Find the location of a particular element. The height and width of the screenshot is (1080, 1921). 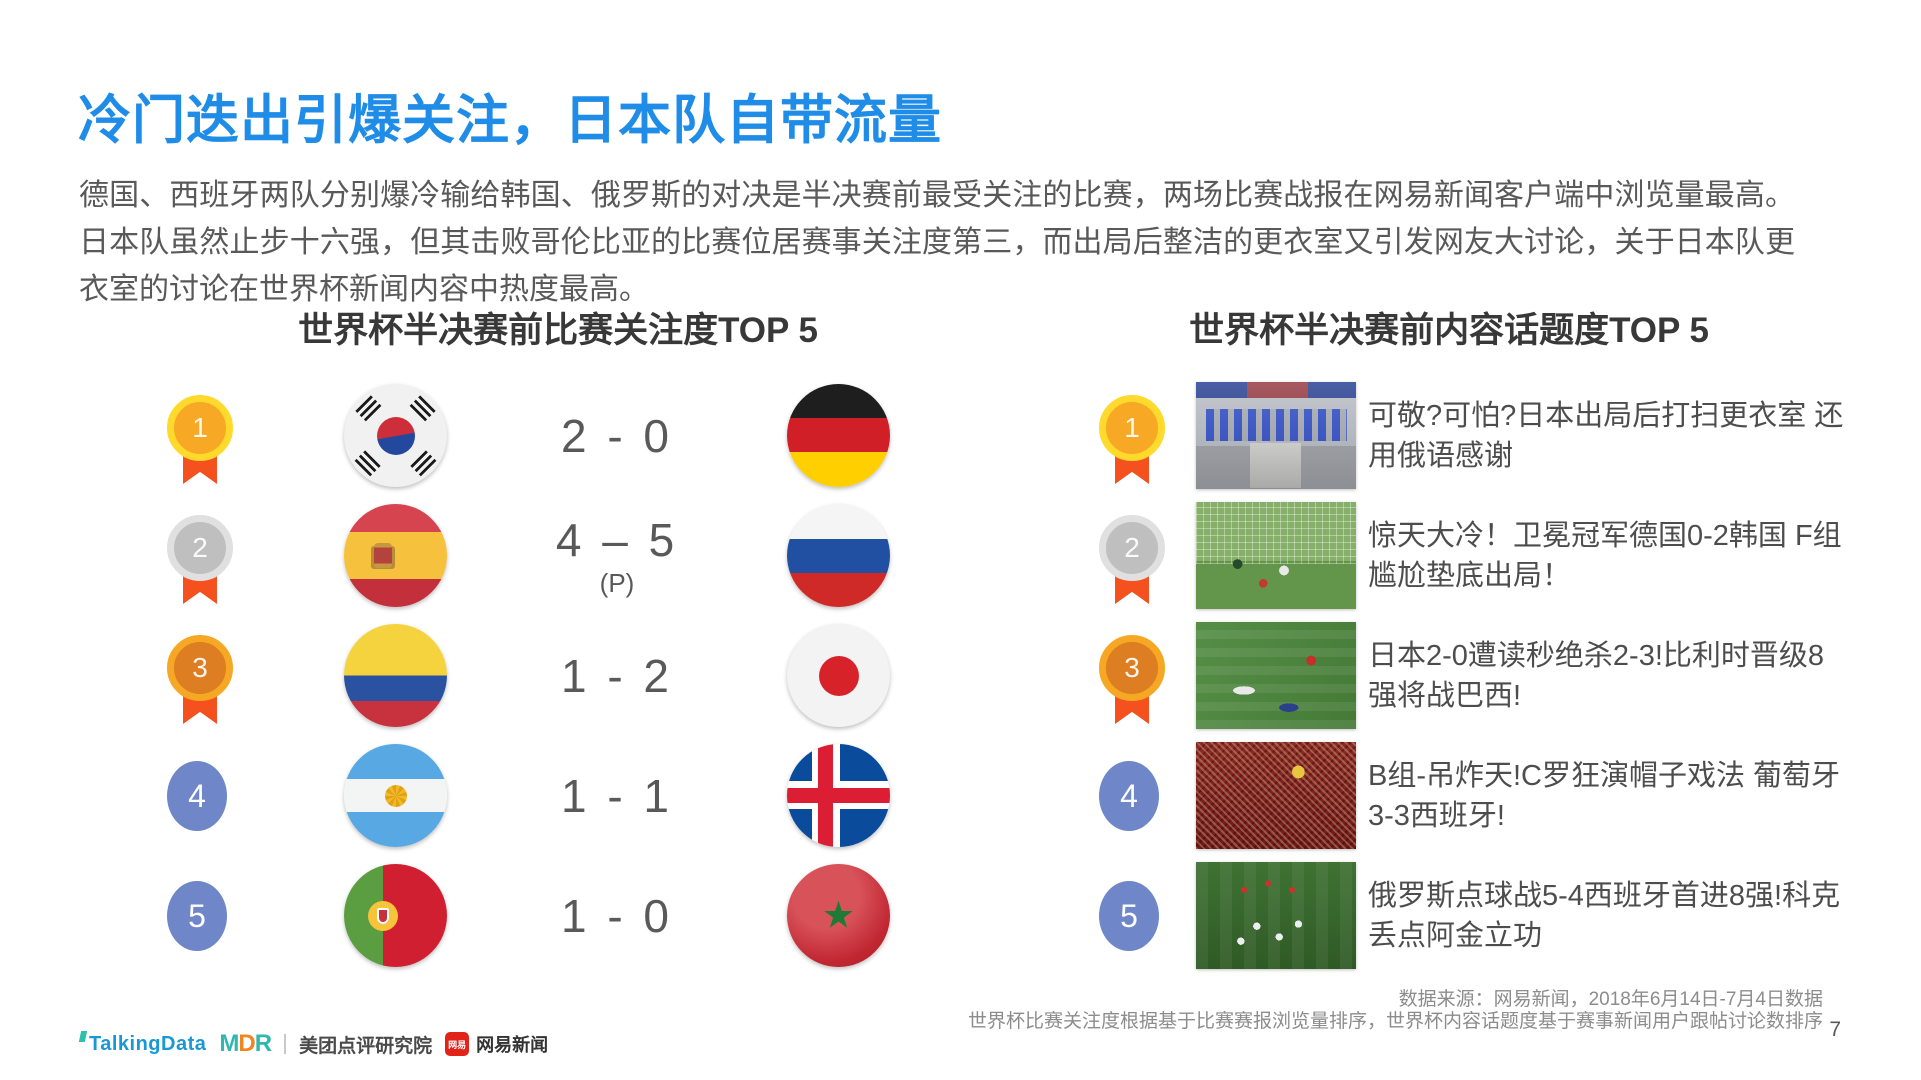

japan-sun-disc is located at coordinates (838, 675).